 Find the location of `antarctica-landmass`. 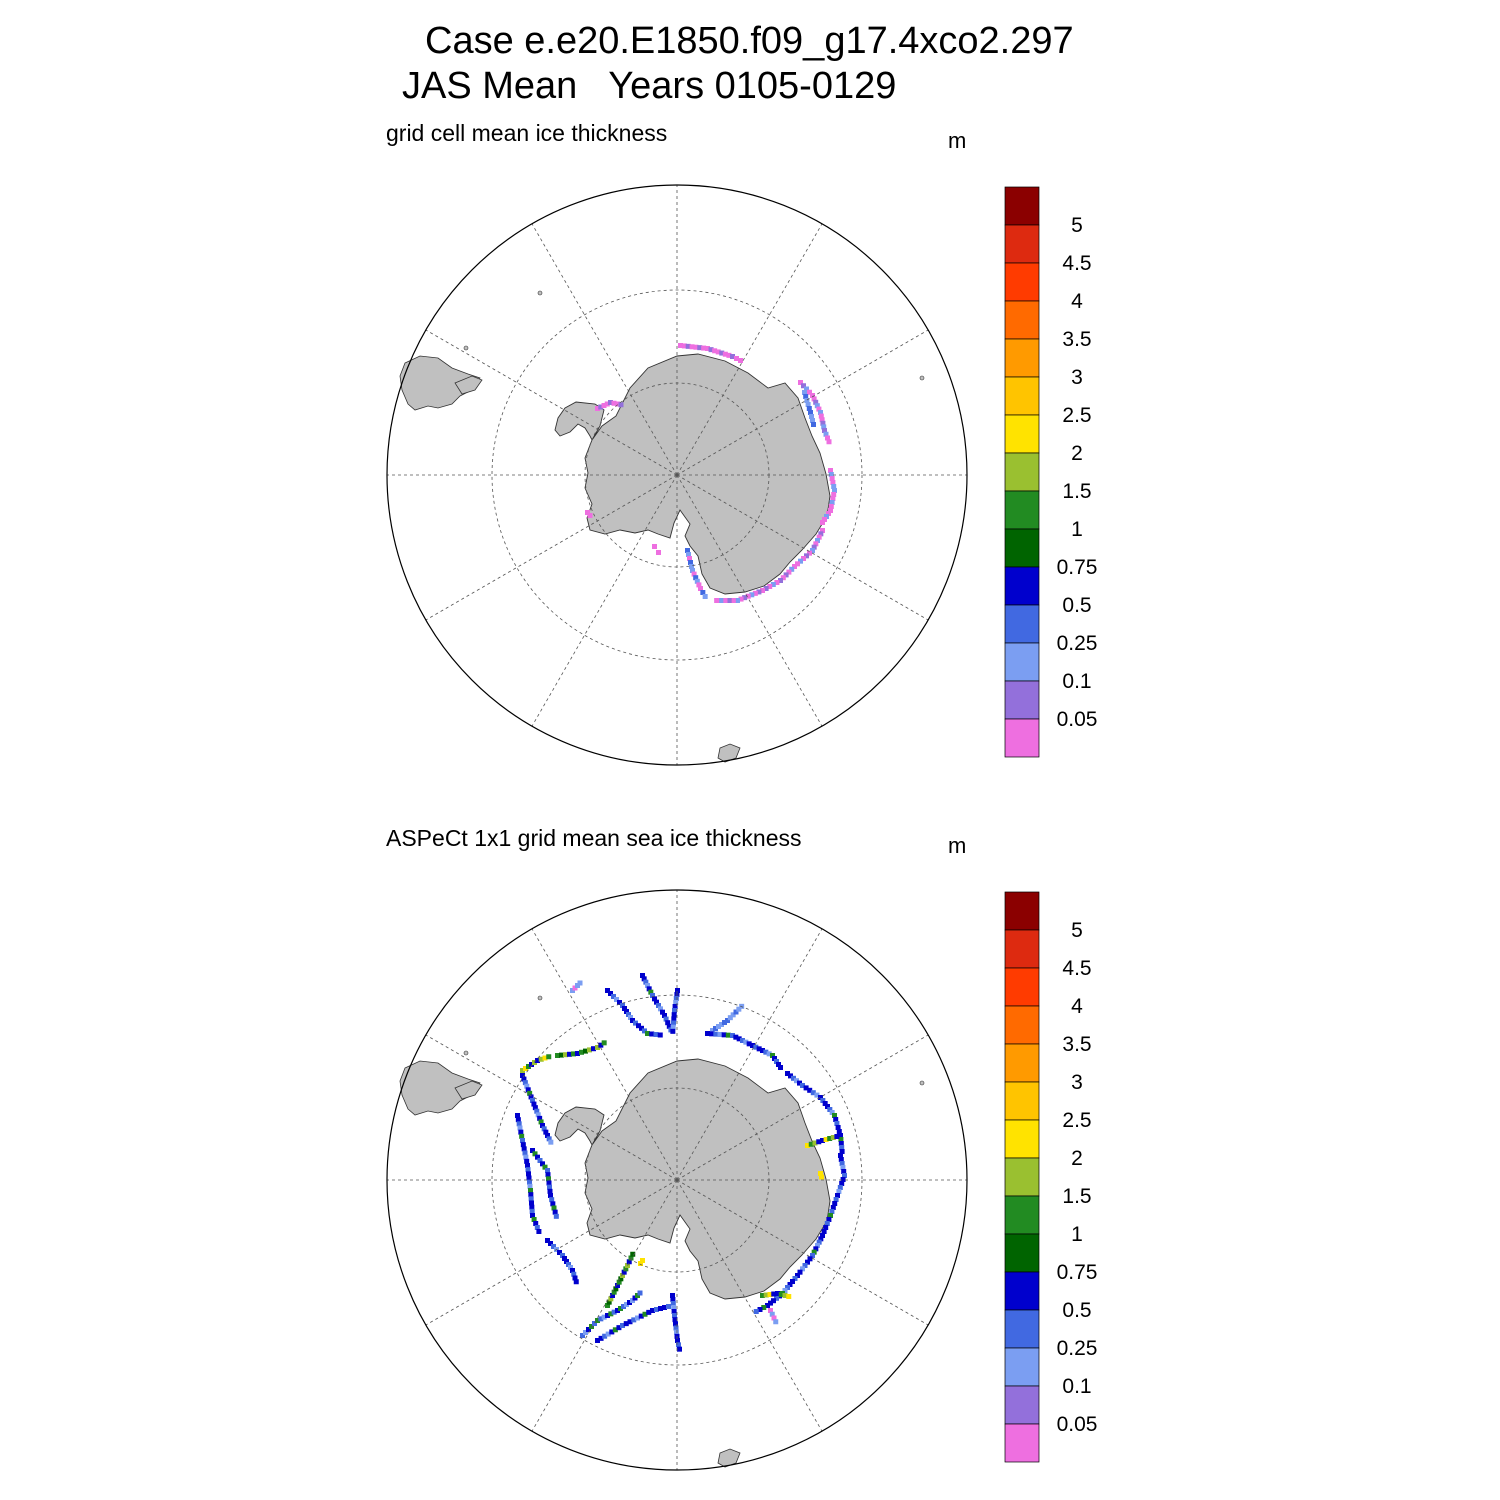

antarctica-landmass is located at coordinates (692, 1179).